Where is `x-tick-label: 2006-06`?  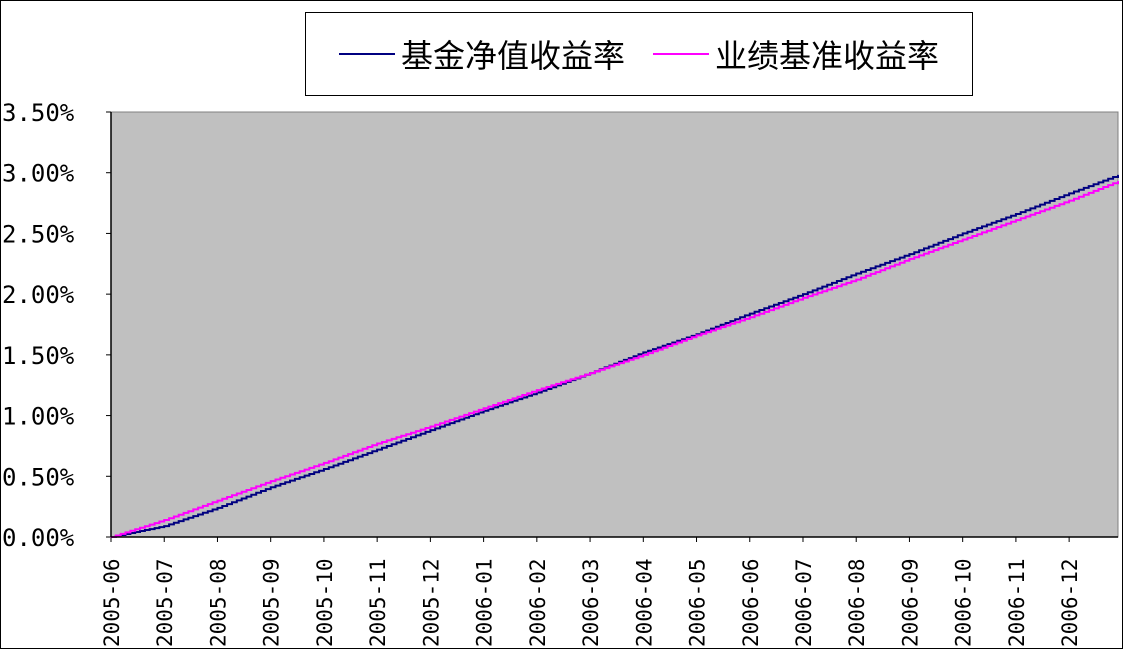
x-tick-label: 2006-06 is located at coordinates (751, 602).